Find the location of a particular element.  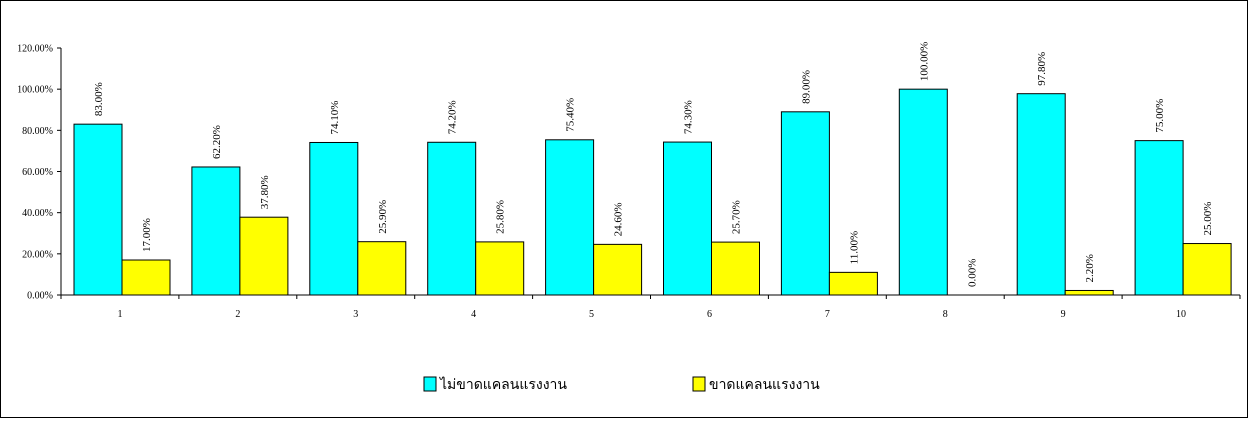

legend-label-1: ไม่ขาดแคลนแรงงาน is located at coordinates (503, 384).